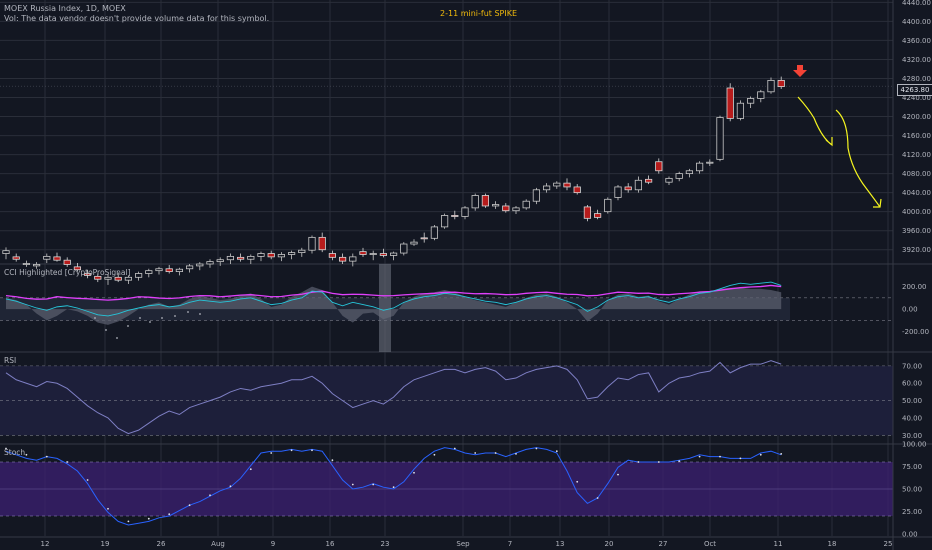 Image resolution: width=932 pixels, height=550 pixels. Describe the element at coordinates (273, 544) in the screenshot. I see `time-tick-label: 9` at that location.